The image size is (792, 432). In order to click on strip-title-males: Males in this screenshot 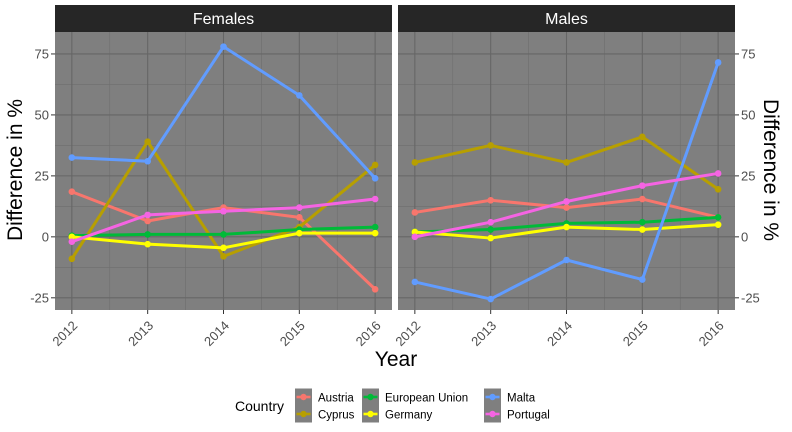, I will do `click(566, 19)`.